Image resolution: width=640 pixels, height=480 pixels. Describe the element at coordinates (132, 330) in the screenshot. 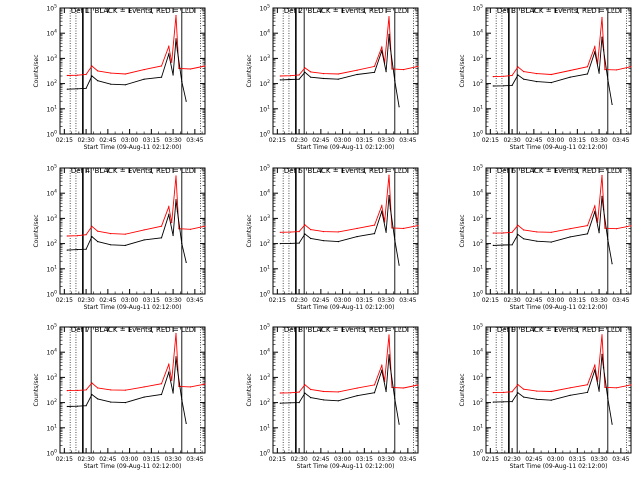

I see `chart-title: Det 7: BLACK = Events, RED = LLD` at that location.